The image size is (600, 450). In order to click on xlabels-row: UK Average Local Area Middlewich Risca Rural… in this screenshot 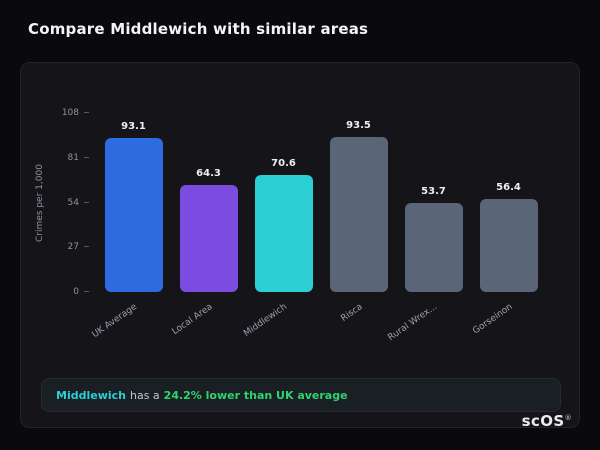, I will do `click(318, 322)`.